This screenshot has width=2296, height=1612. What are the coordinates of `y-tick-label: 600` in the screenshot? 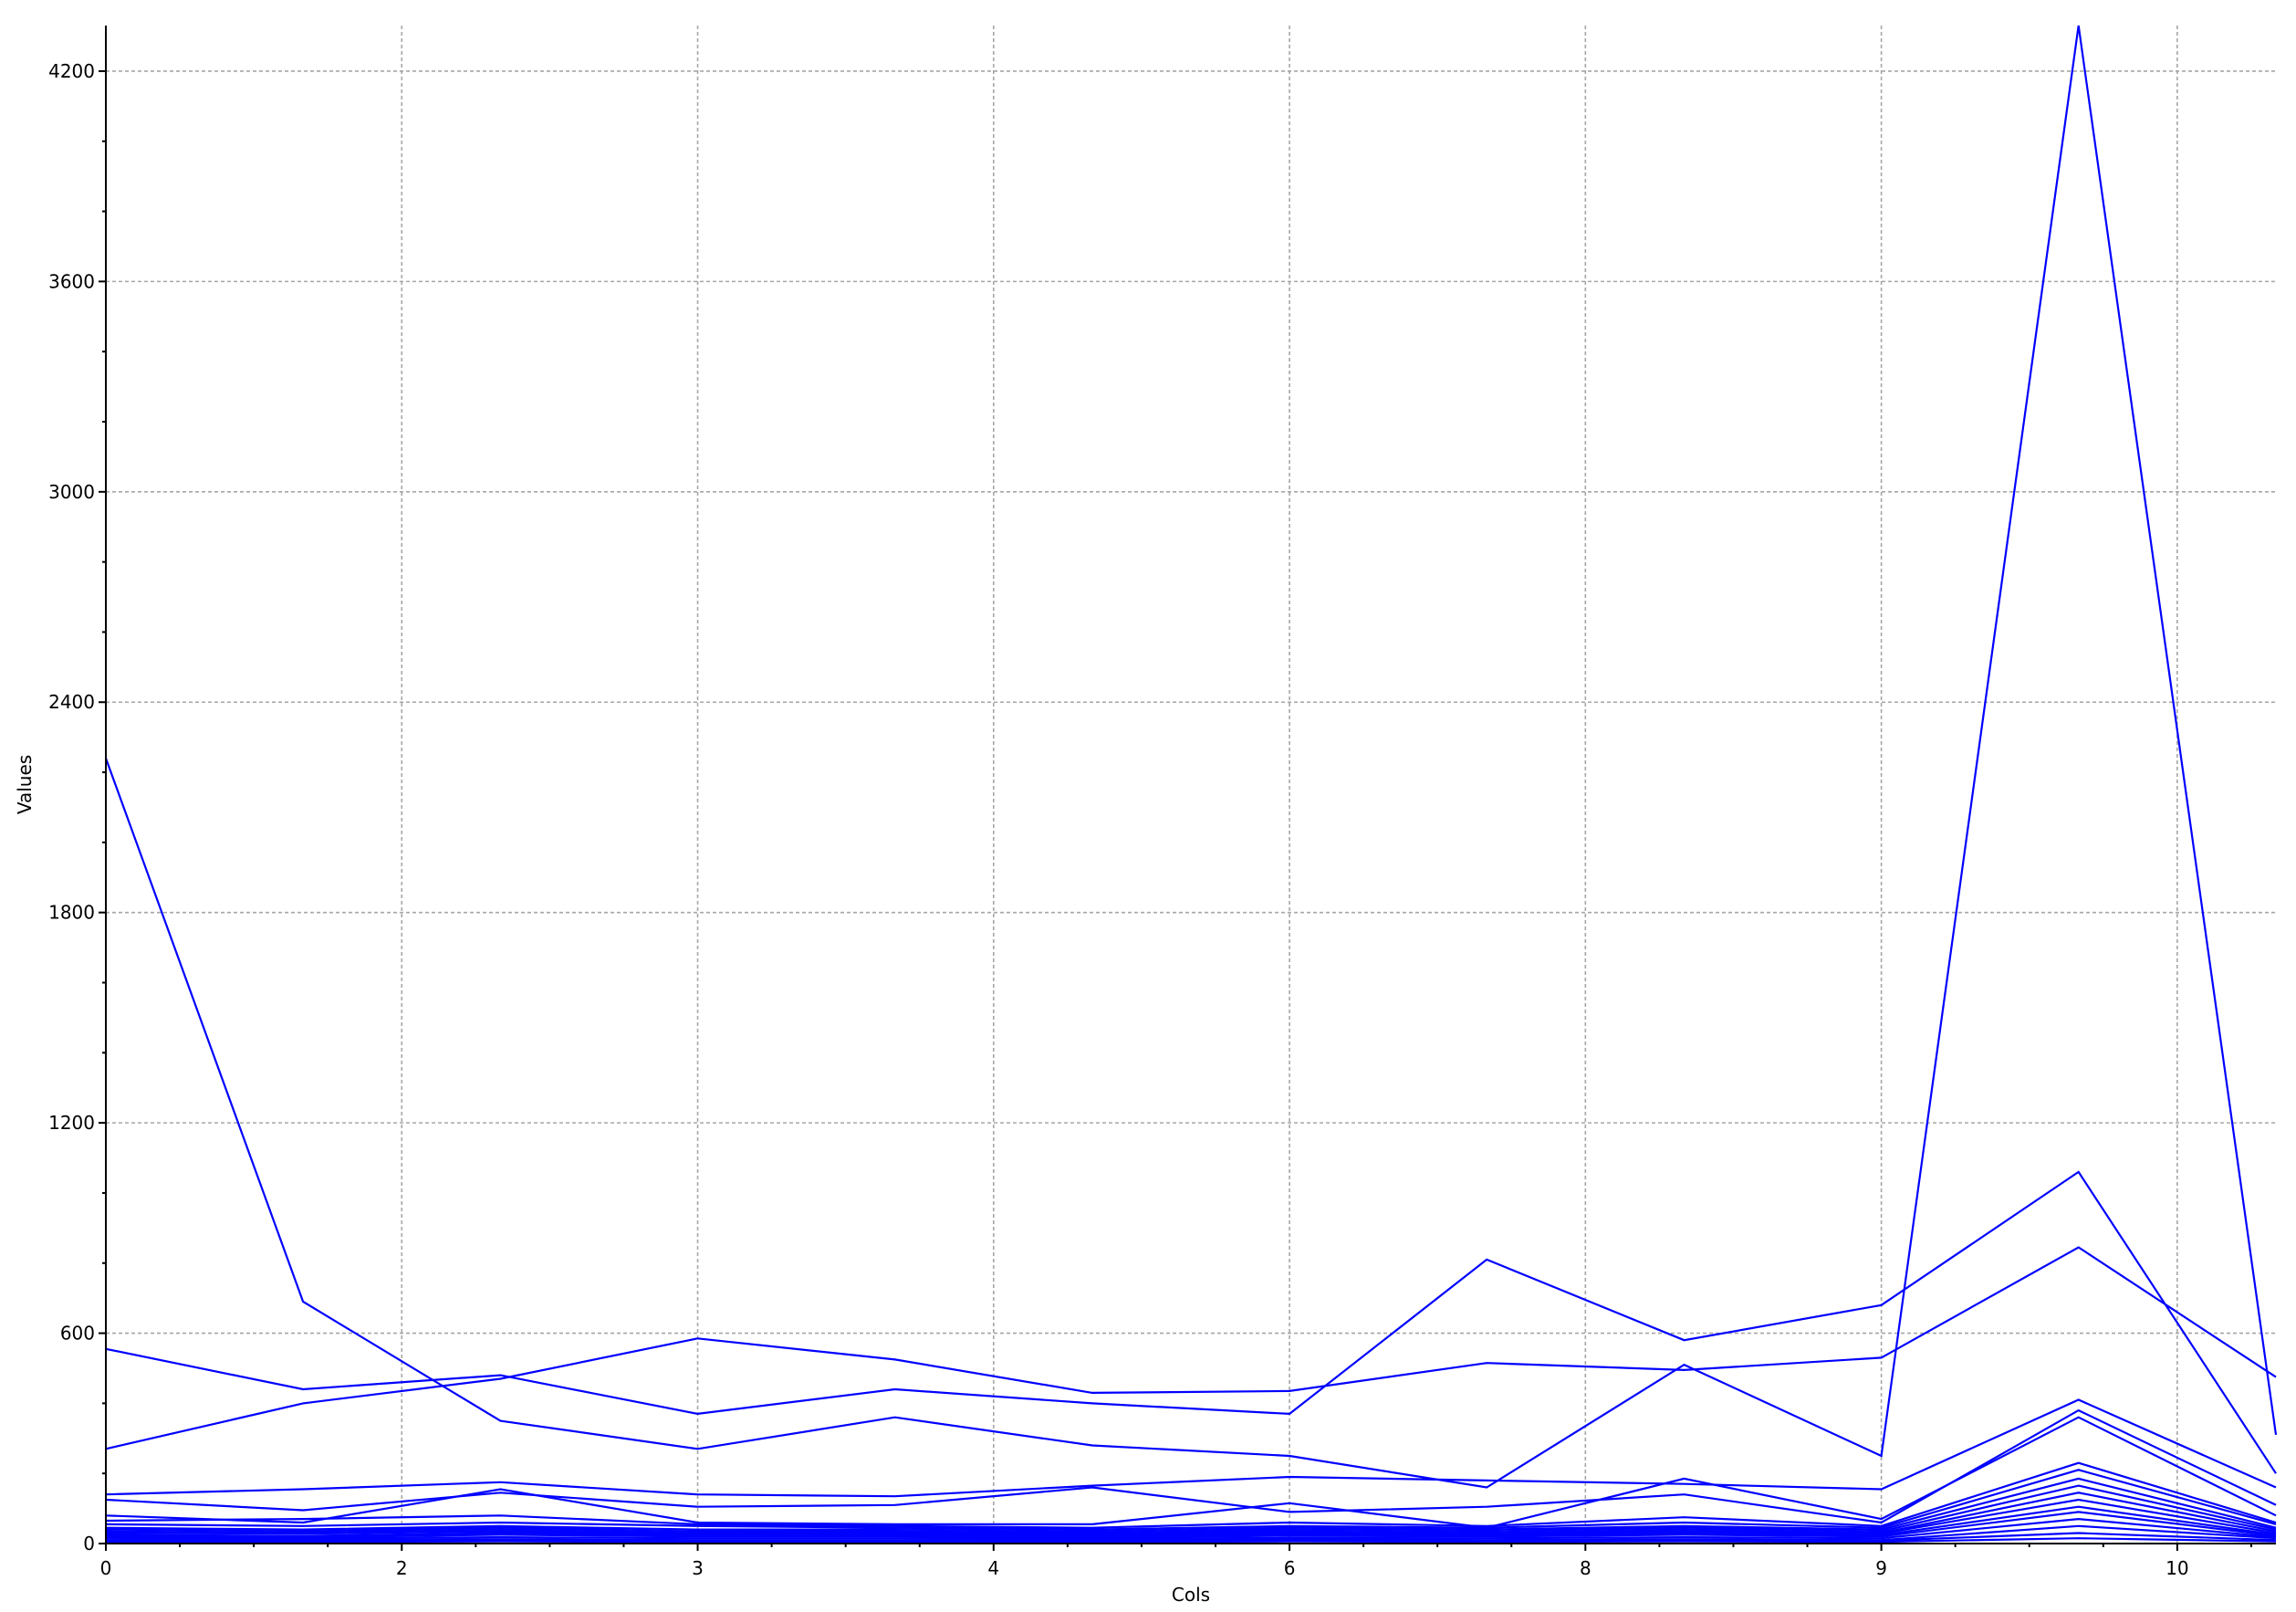 It's located at (77, 1334).